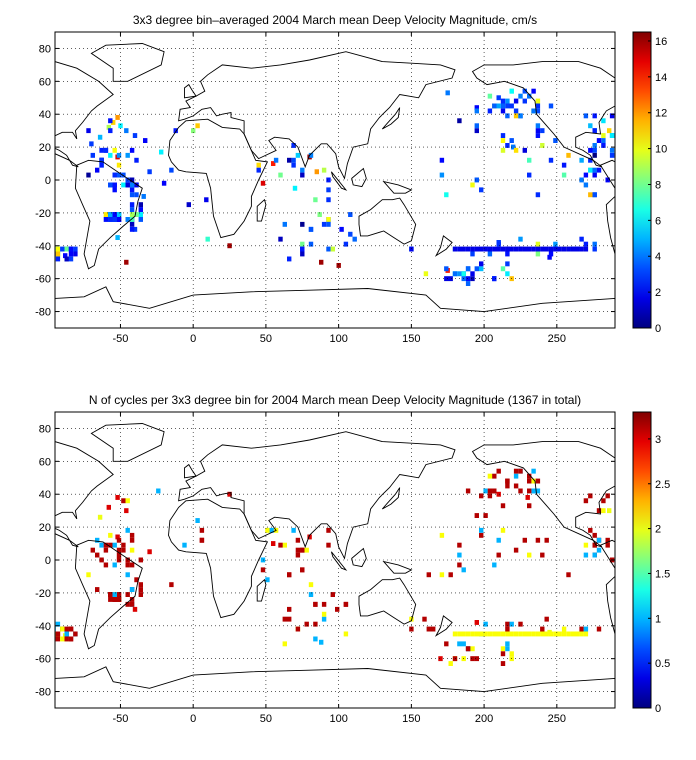  What do you see at coordinates (43, 214) in the screenshot?
I see `y-tick-label: -20` at bounding box center [43, 214].